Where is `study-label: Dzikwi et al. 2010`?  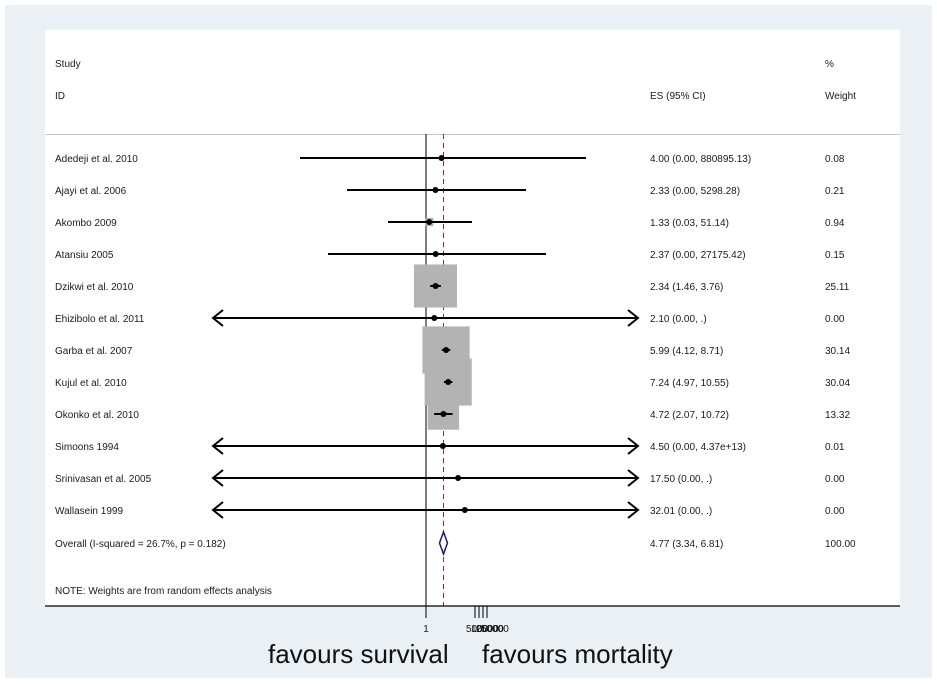 study-label: Dzikwi et al. 2010 is located at coordinates (94, 287).